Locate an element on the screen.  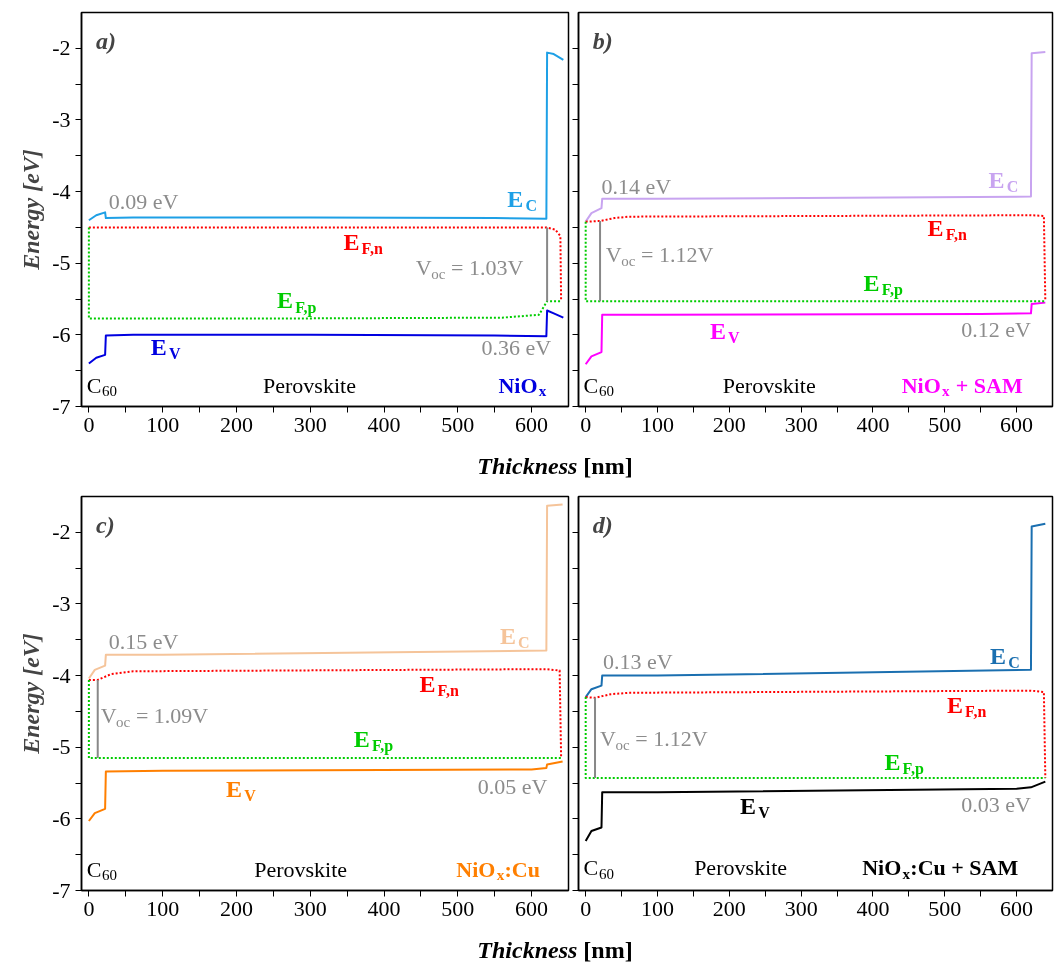
annotation: 0.12 eV is located at coordinates (996, 329).